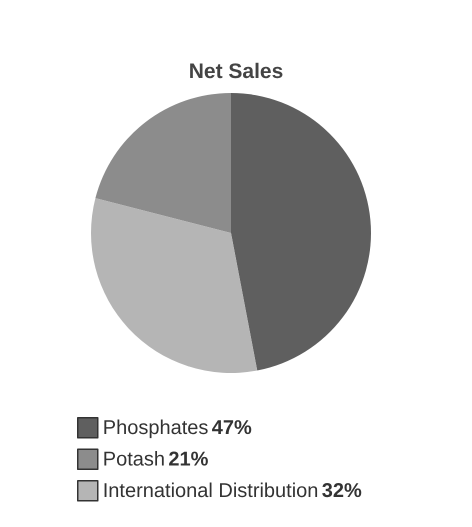 Image resolution: width=472 pixels, height=527 pixels. I want to click on legend-label: International Distribution, so click(210, 491).